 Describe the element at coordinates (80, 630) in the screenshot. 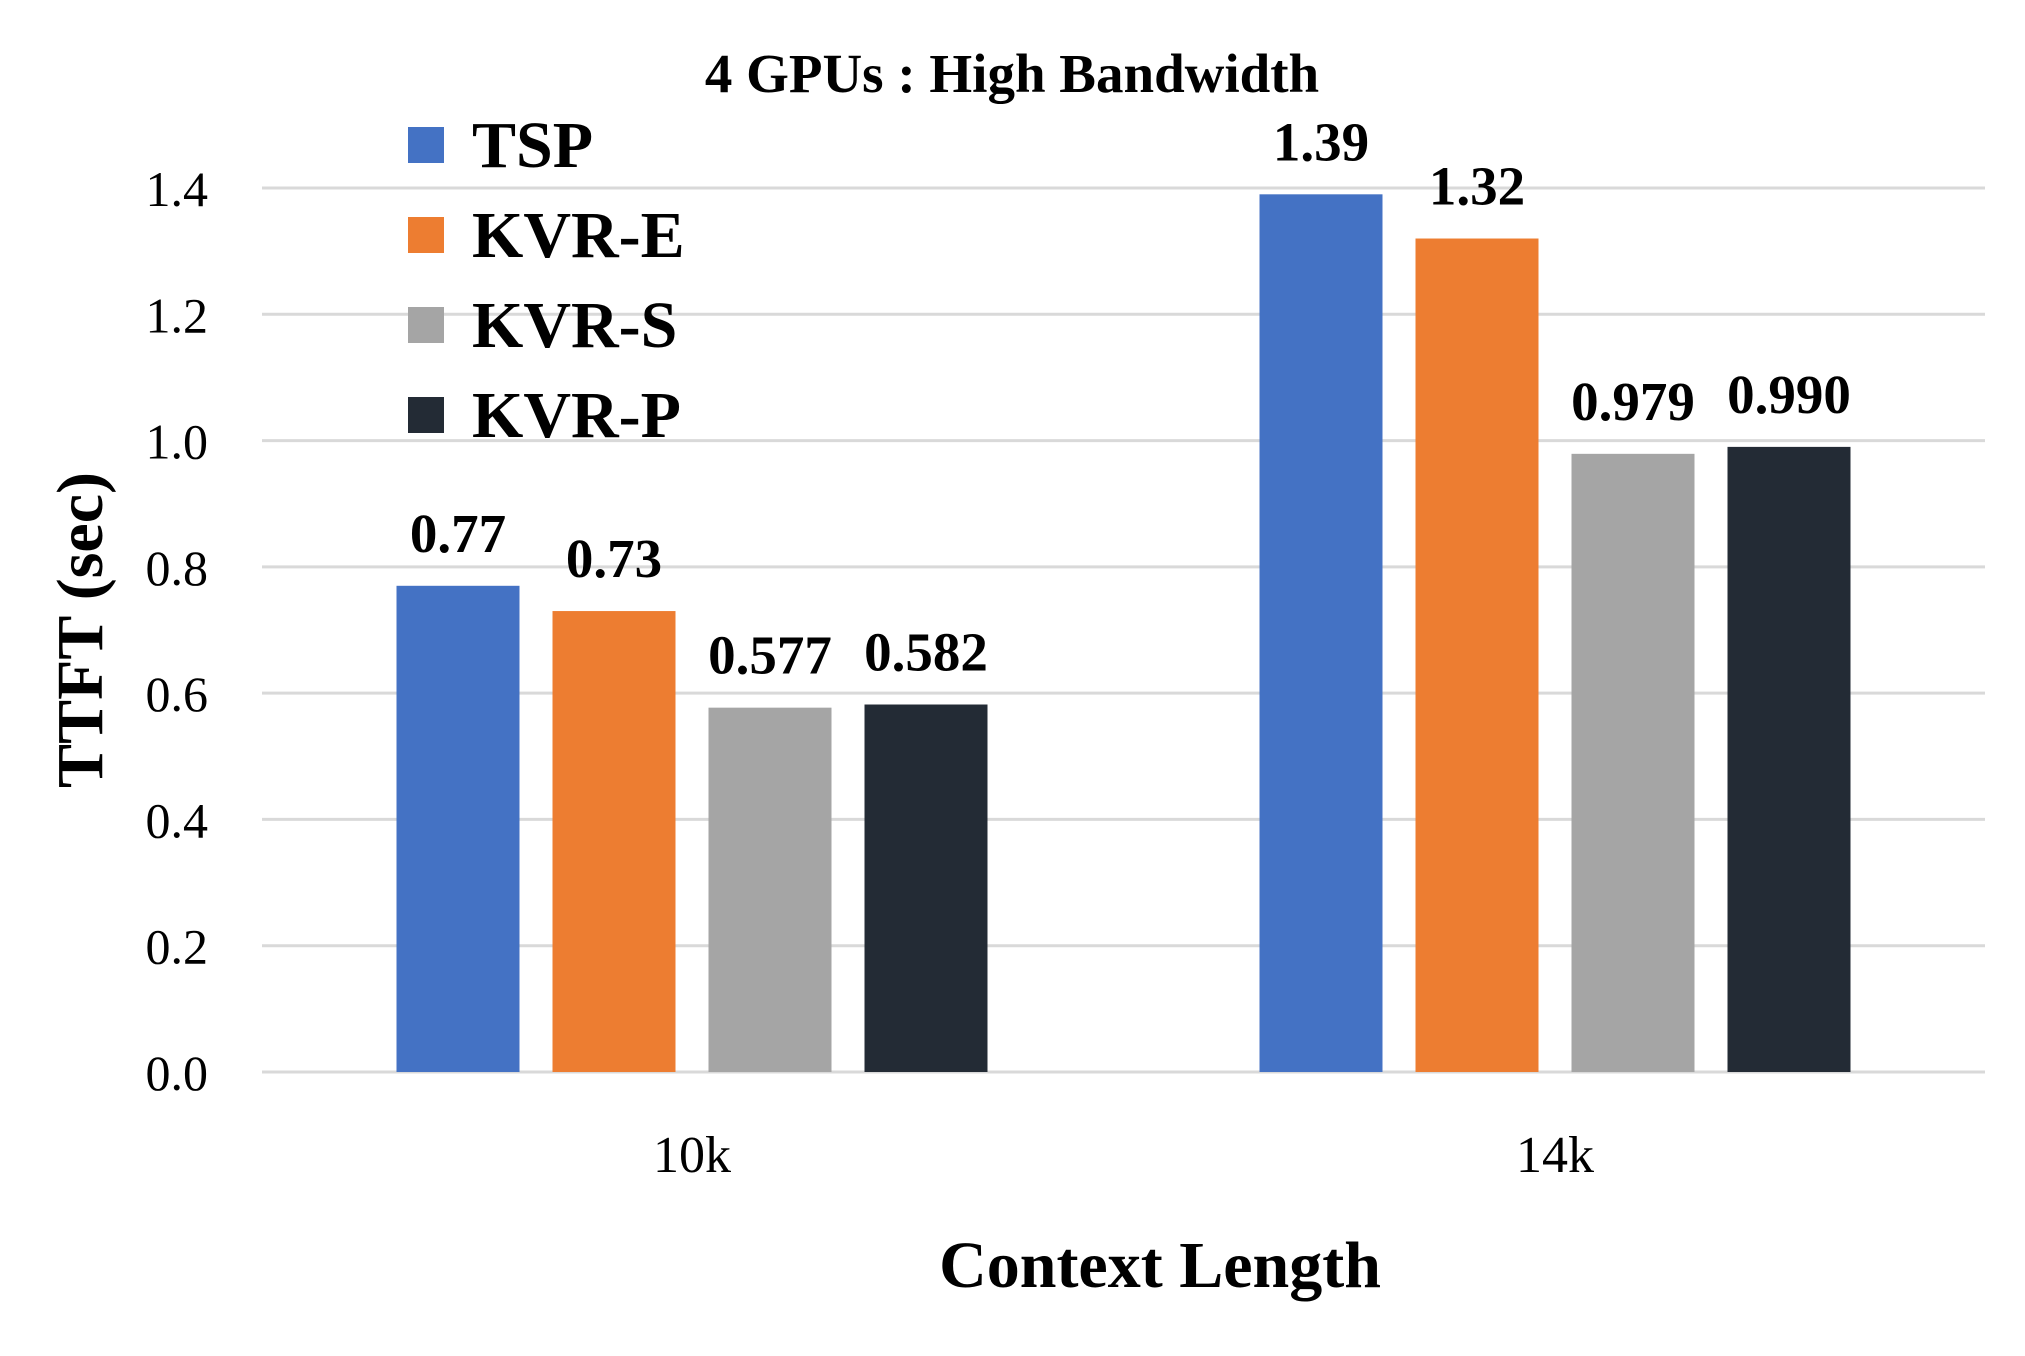

I see `y-axis-label: TTFT (sec)` at that location.